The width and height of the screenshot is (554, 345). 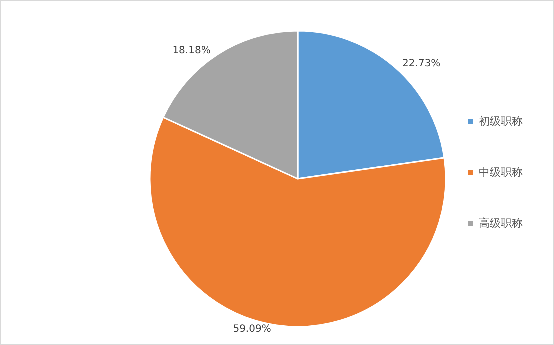 What do you see at coordinates (252, 329) in the screenshot?
I see `data-label: 59.09%` at bounding box center [252, 329].